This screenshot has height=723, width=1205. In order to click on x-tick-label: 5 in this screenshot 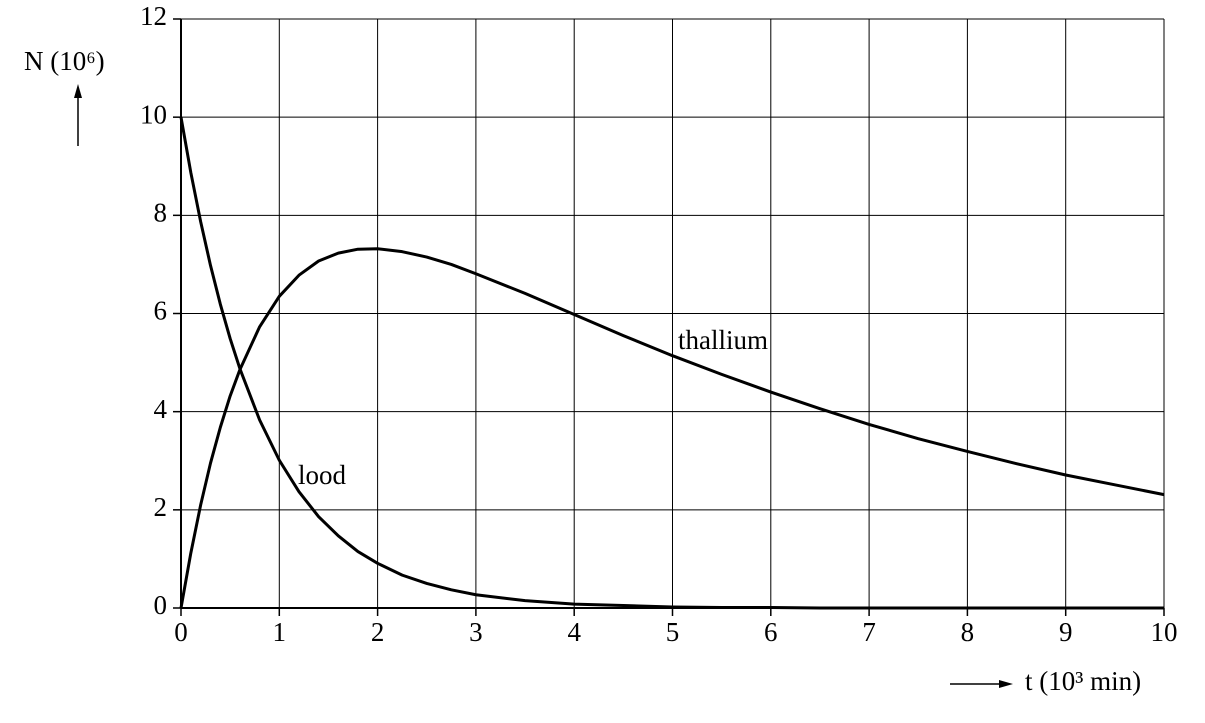, I will do `click(673, 632)`.